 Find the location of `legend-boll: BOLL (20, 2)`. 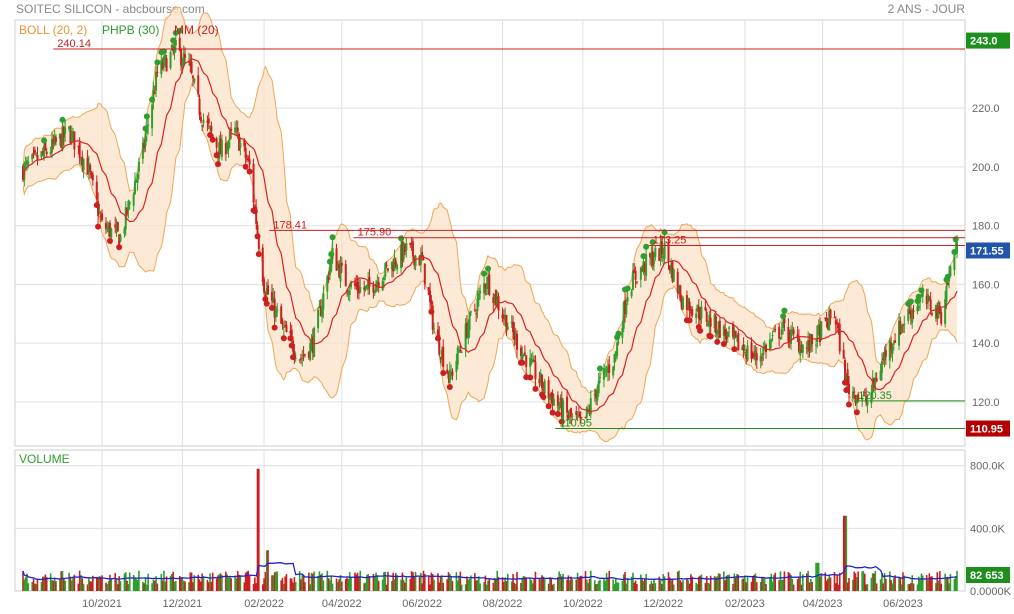

legend-boll: BOLL (20, 2) is located at coordinates (53, 30).